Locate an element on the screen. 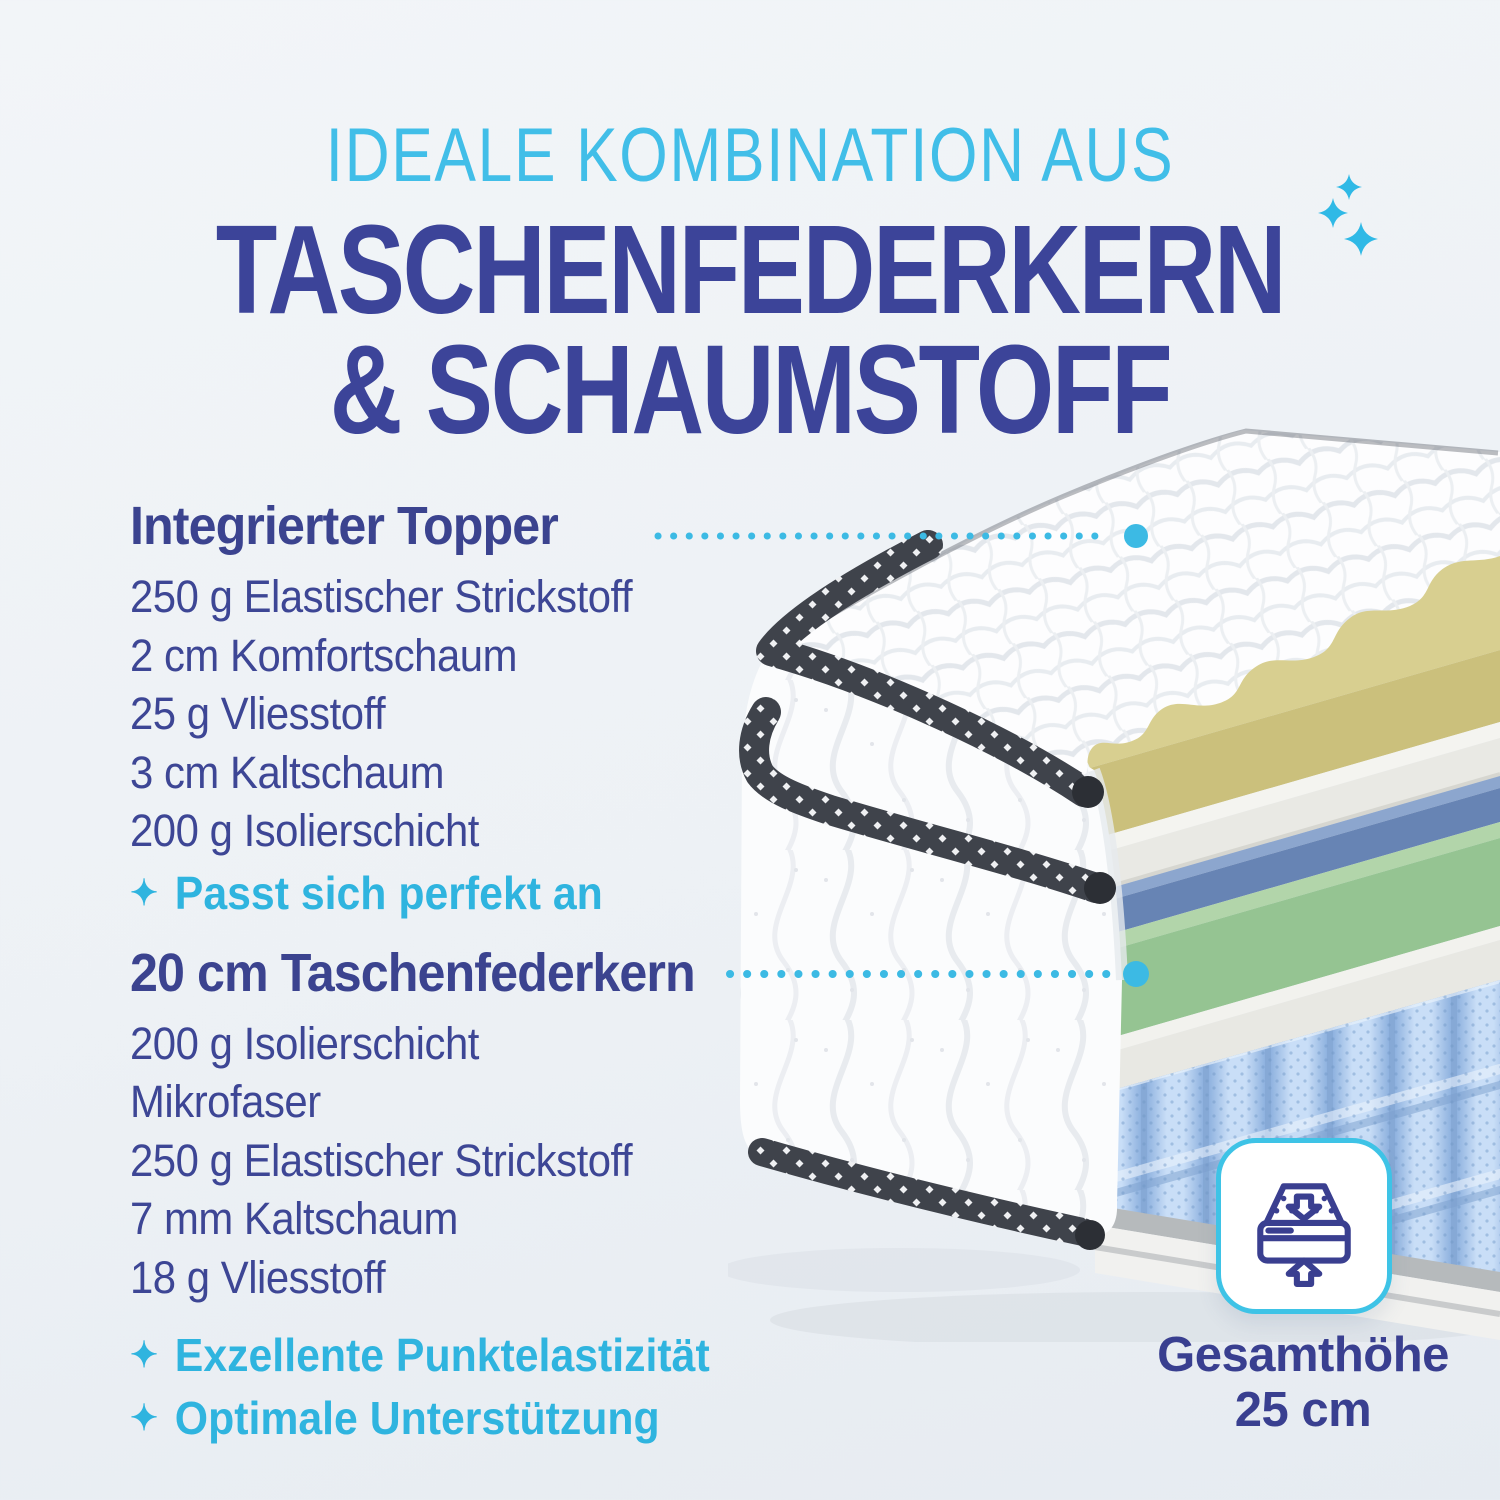 This screenshot has width=1500, height=1500. list-item: 2 cm Komfortschaum is located at coordinates (324, 655).